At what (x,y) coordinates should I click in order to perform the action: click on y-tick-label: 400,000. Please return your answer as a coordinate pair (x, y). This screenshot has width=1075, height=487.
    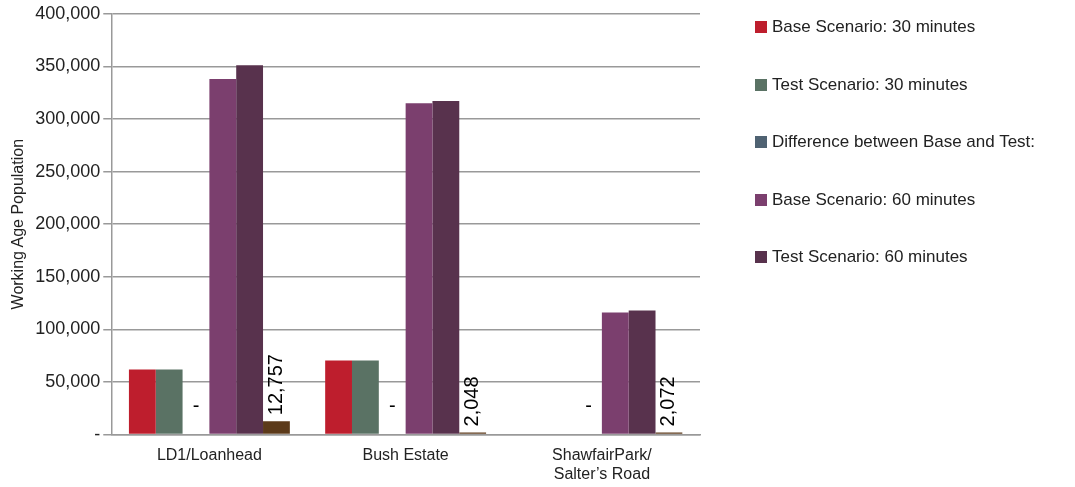
    Looking at the image, I should click on (68, 12).